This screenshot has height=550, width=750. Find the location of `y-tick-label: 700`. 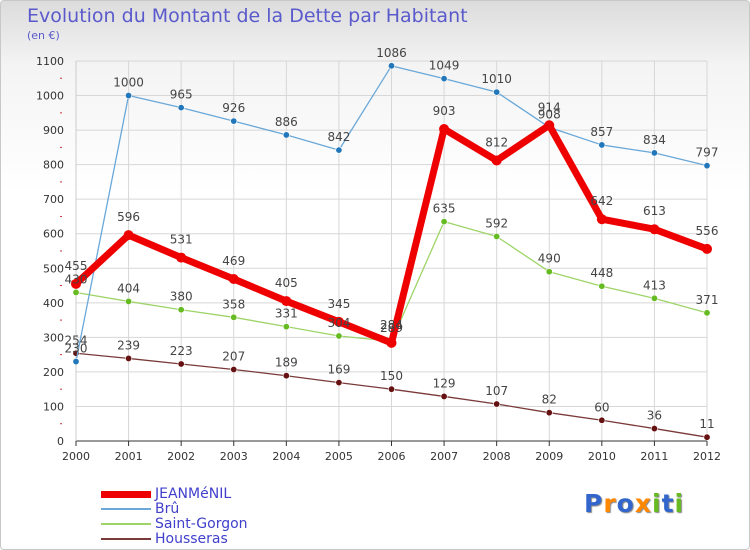

y-tick-label: 700 is located at coordinates (53, 199).